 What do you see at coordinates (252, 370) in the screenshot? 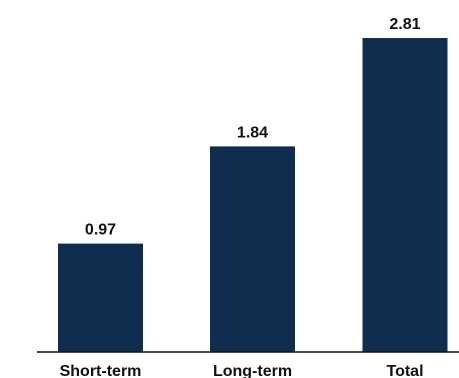
I see `category-label-long-term: Long-term` at bounding box center [252, 370].